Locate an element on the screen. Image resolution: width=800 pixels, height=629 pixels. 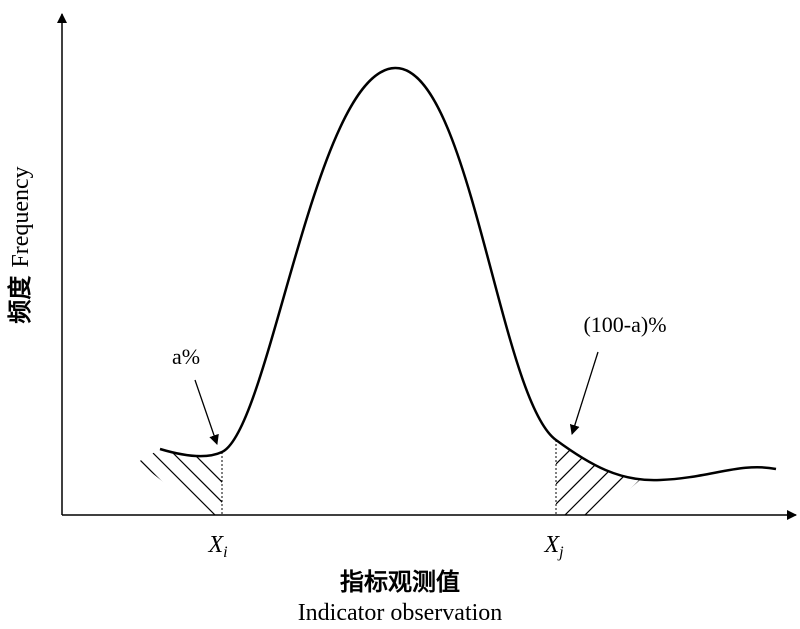
annotation: a% is located at coordinates (186, 356).